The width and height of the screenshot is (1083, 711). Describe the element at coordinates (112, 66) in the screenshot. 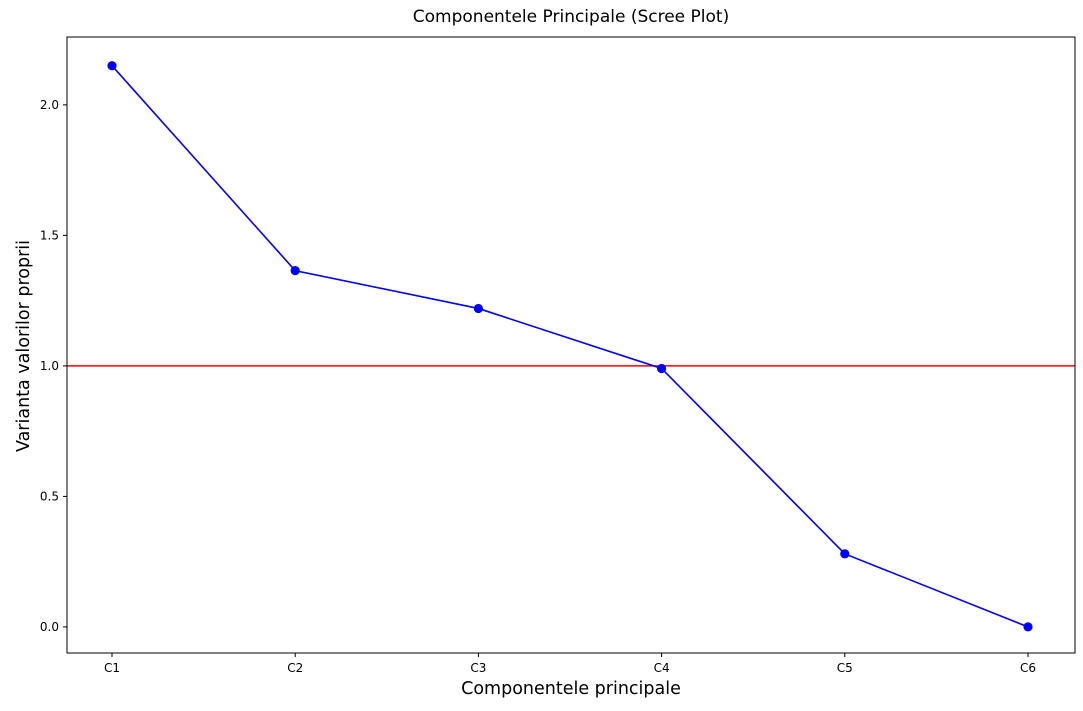

I see `data-point-c1` at that location.